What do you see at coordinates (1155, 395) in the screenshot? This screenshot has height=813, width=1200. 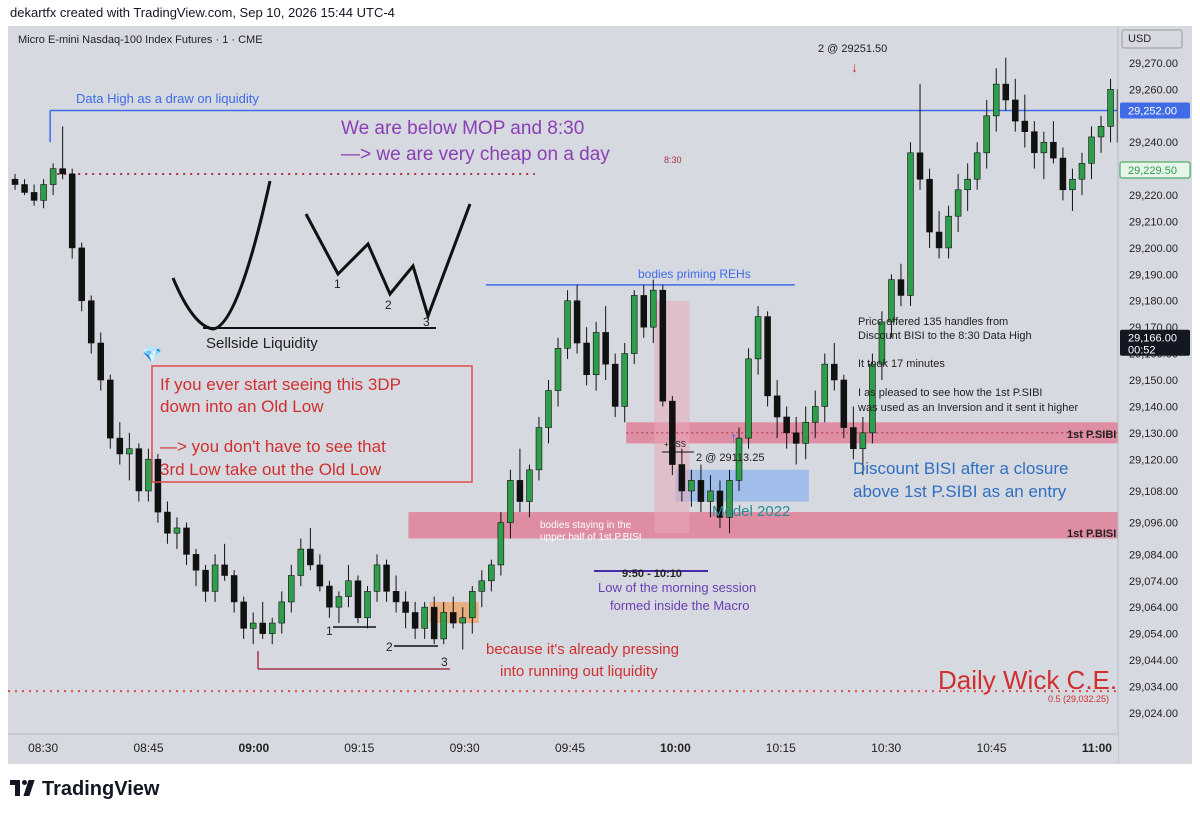 I see `price-axis-bg` at bounding box center [1155, 395].